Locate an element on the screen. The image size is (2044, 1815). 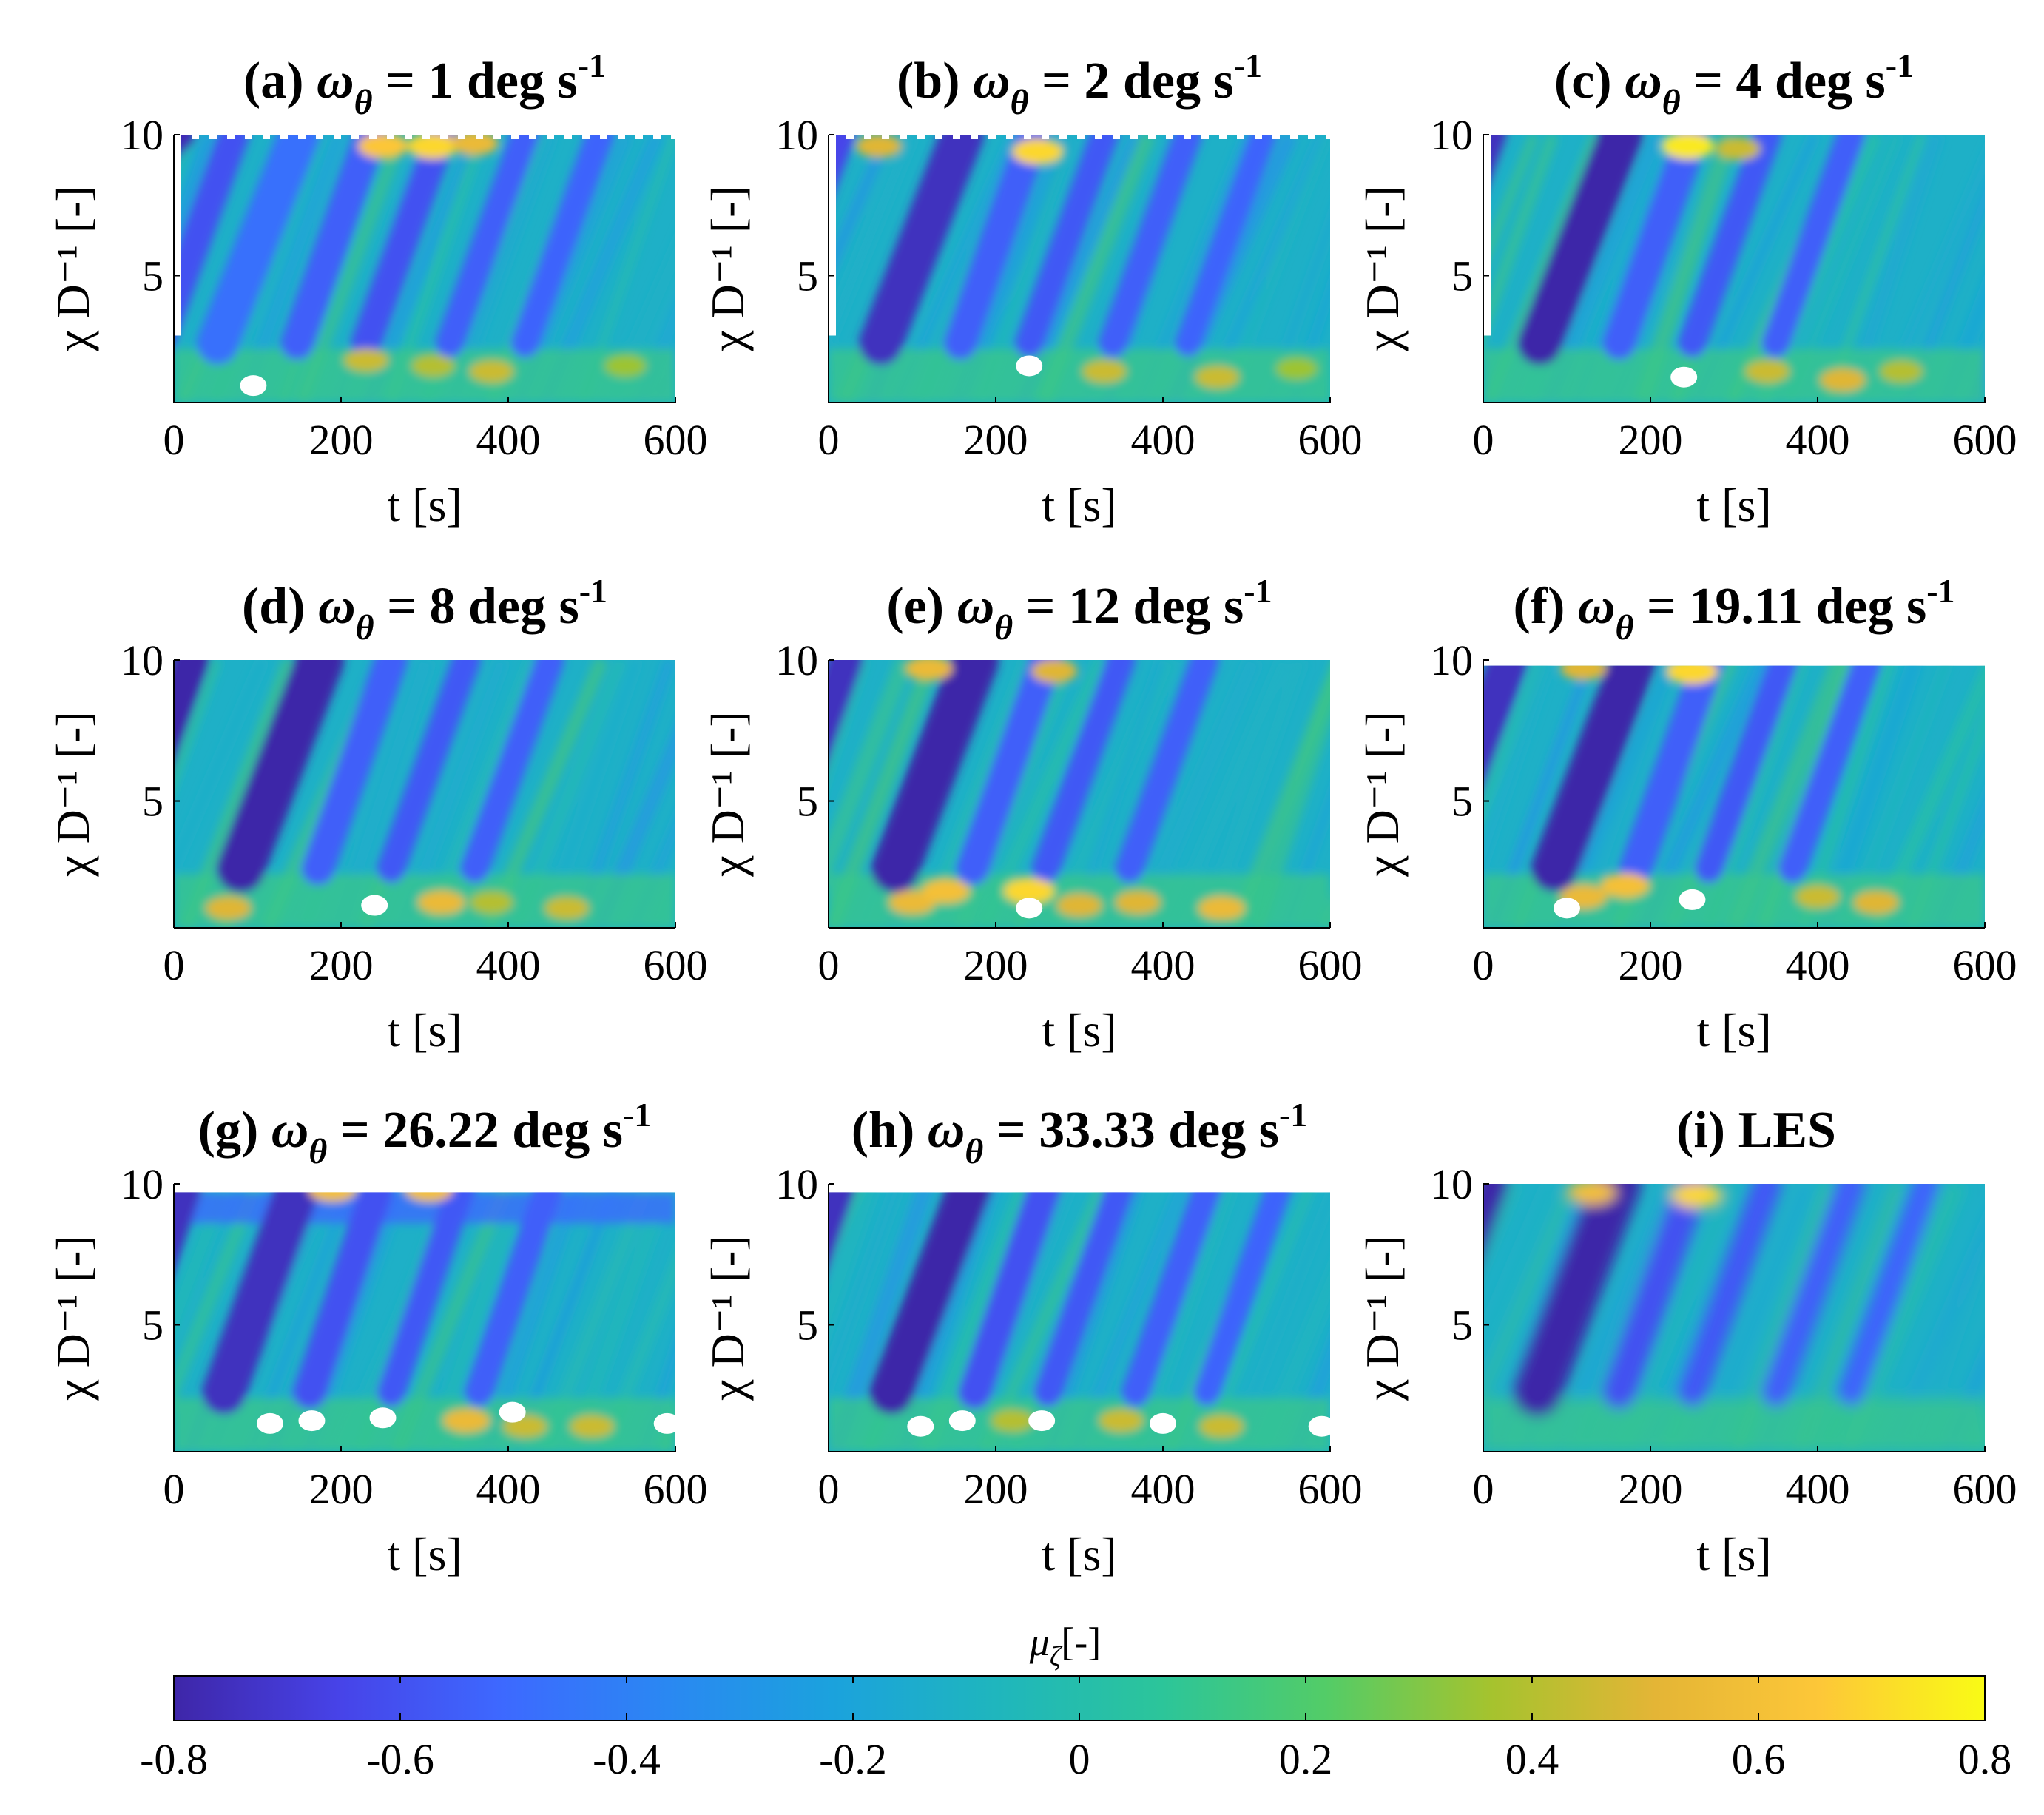
colorbar-label-subscript: ζ is located at coordinates (1056, 1657).